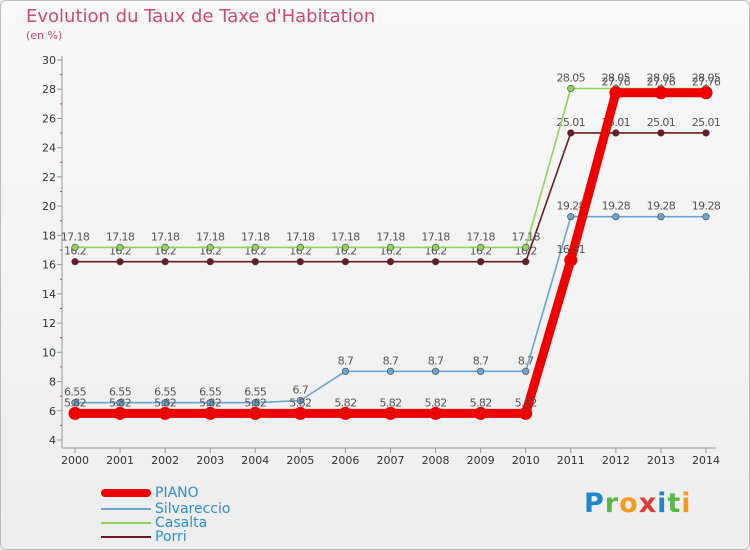 The height and width of the screenshot is (550, 750). What do you see at coordinates (49, 60) in the screenshot?
I see `y-tick-label: 30` at bounding box center [49, 60].